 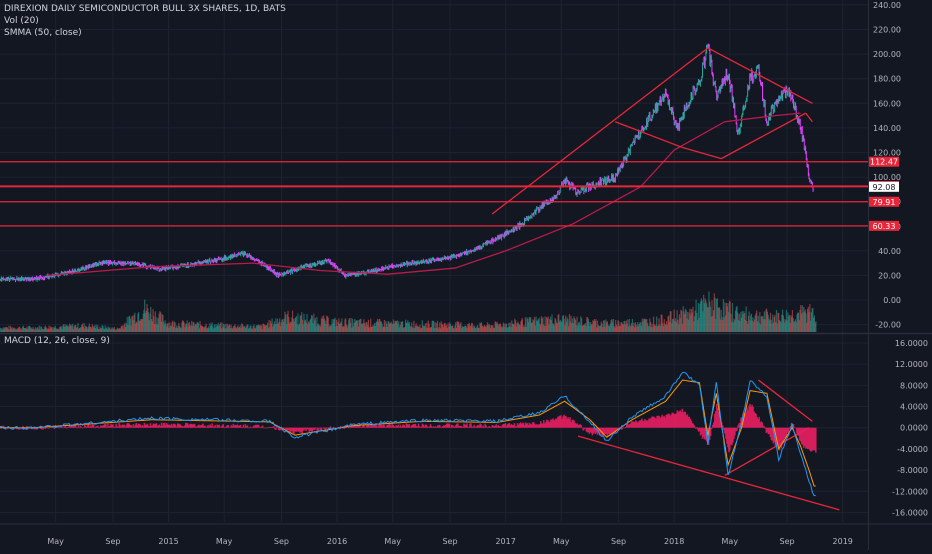 What do you see at coordinates (434, 194) in the screenshot?
I see `horizontal-levels` at bounding box center [434, 194].